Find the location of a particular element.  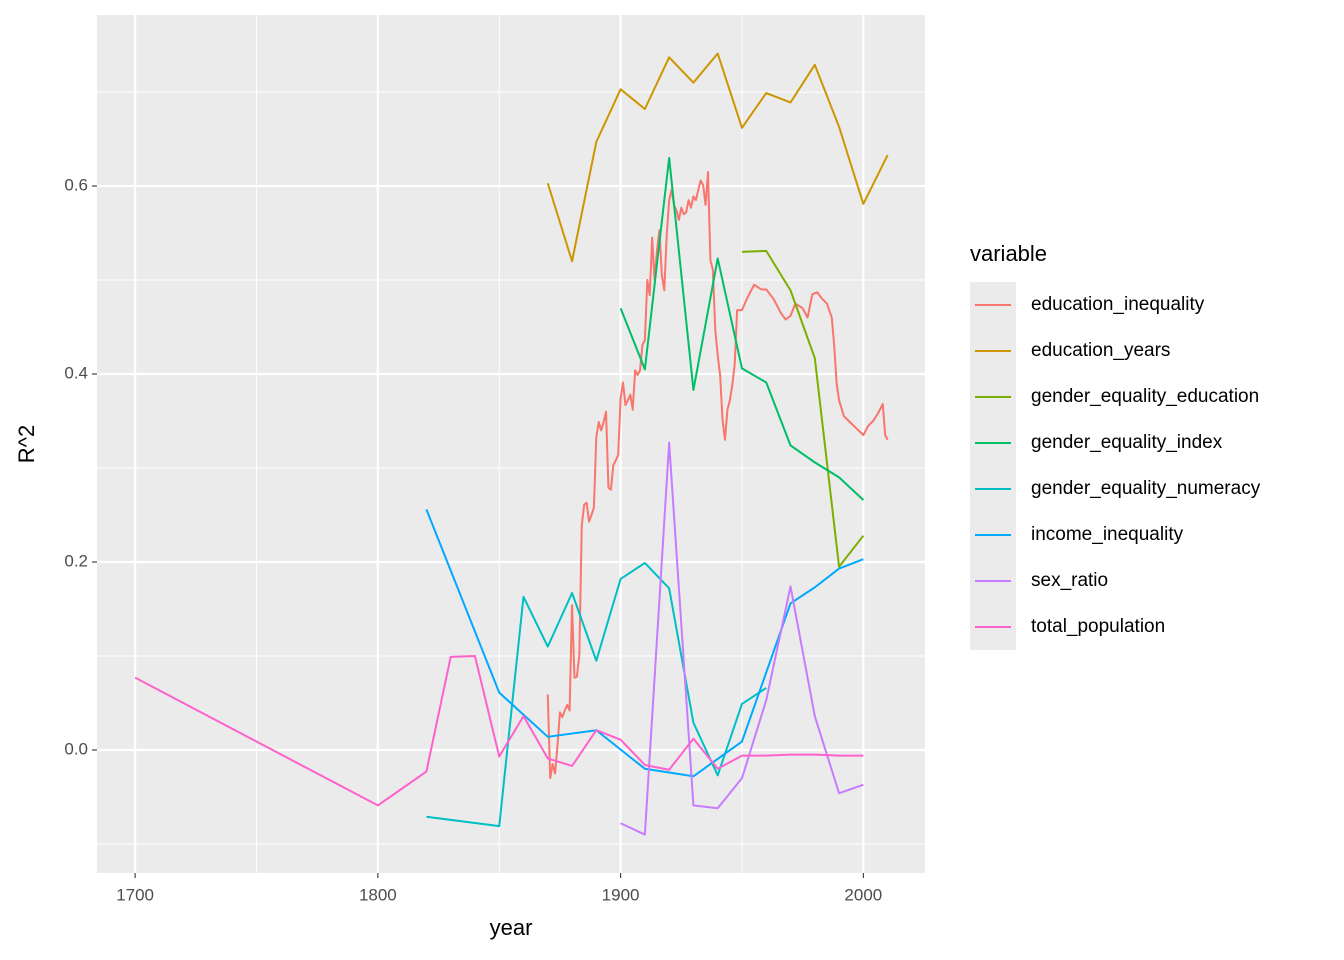

y-axis-title: R^2 is located at coordinates (26, 444).